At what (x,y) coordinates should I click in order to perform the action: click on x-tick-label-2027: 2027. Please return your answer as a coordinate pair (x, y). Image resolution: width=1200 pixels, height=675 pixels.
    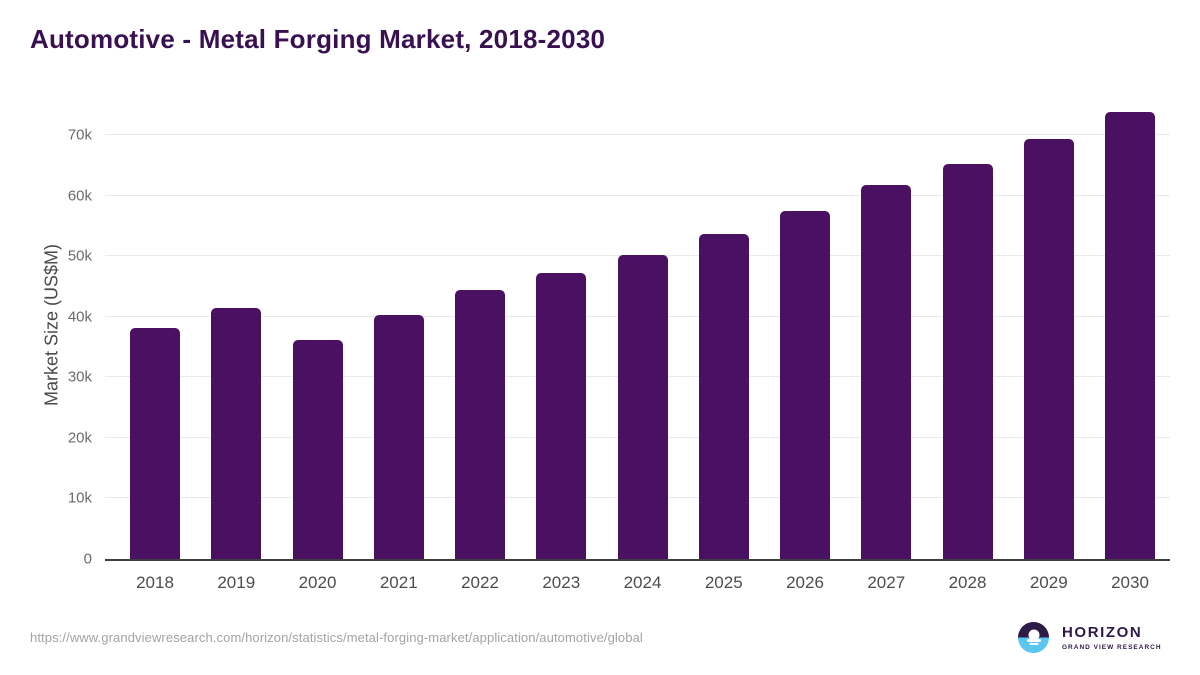
    Looking at the image, I should click on (886, 582).